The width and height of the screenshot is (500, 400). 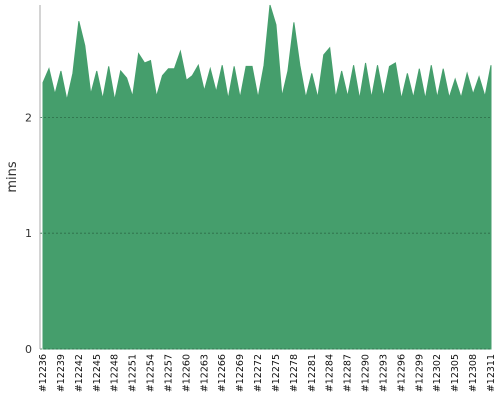 What do you see at coordinates (366, 373) in the screenshot?
I see `x-tick-label: #12290` at bounding box center [366, 373].